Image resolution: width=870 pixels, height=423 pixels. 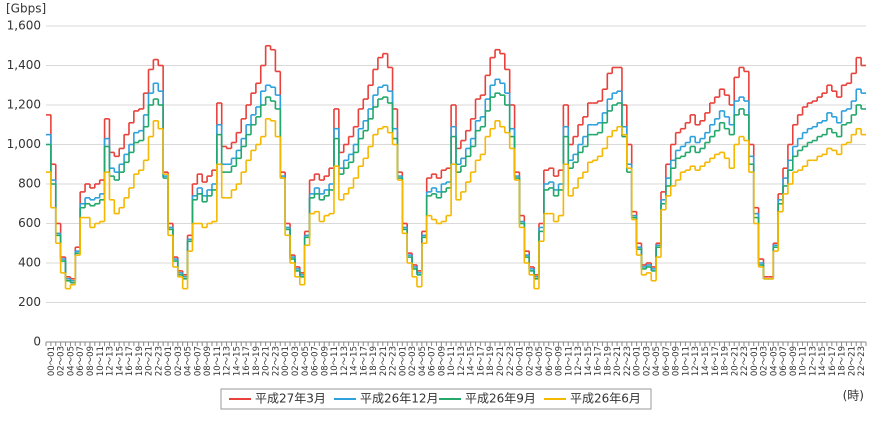 I want to click on y-tick-label: 400, so click(x=29, y=263).